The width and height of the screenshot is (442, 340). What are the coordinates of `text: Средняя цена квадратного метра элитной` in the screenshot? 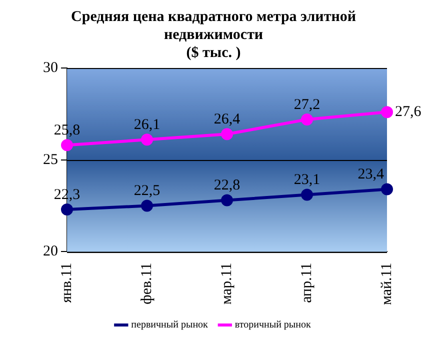 It's located at (213, 16).